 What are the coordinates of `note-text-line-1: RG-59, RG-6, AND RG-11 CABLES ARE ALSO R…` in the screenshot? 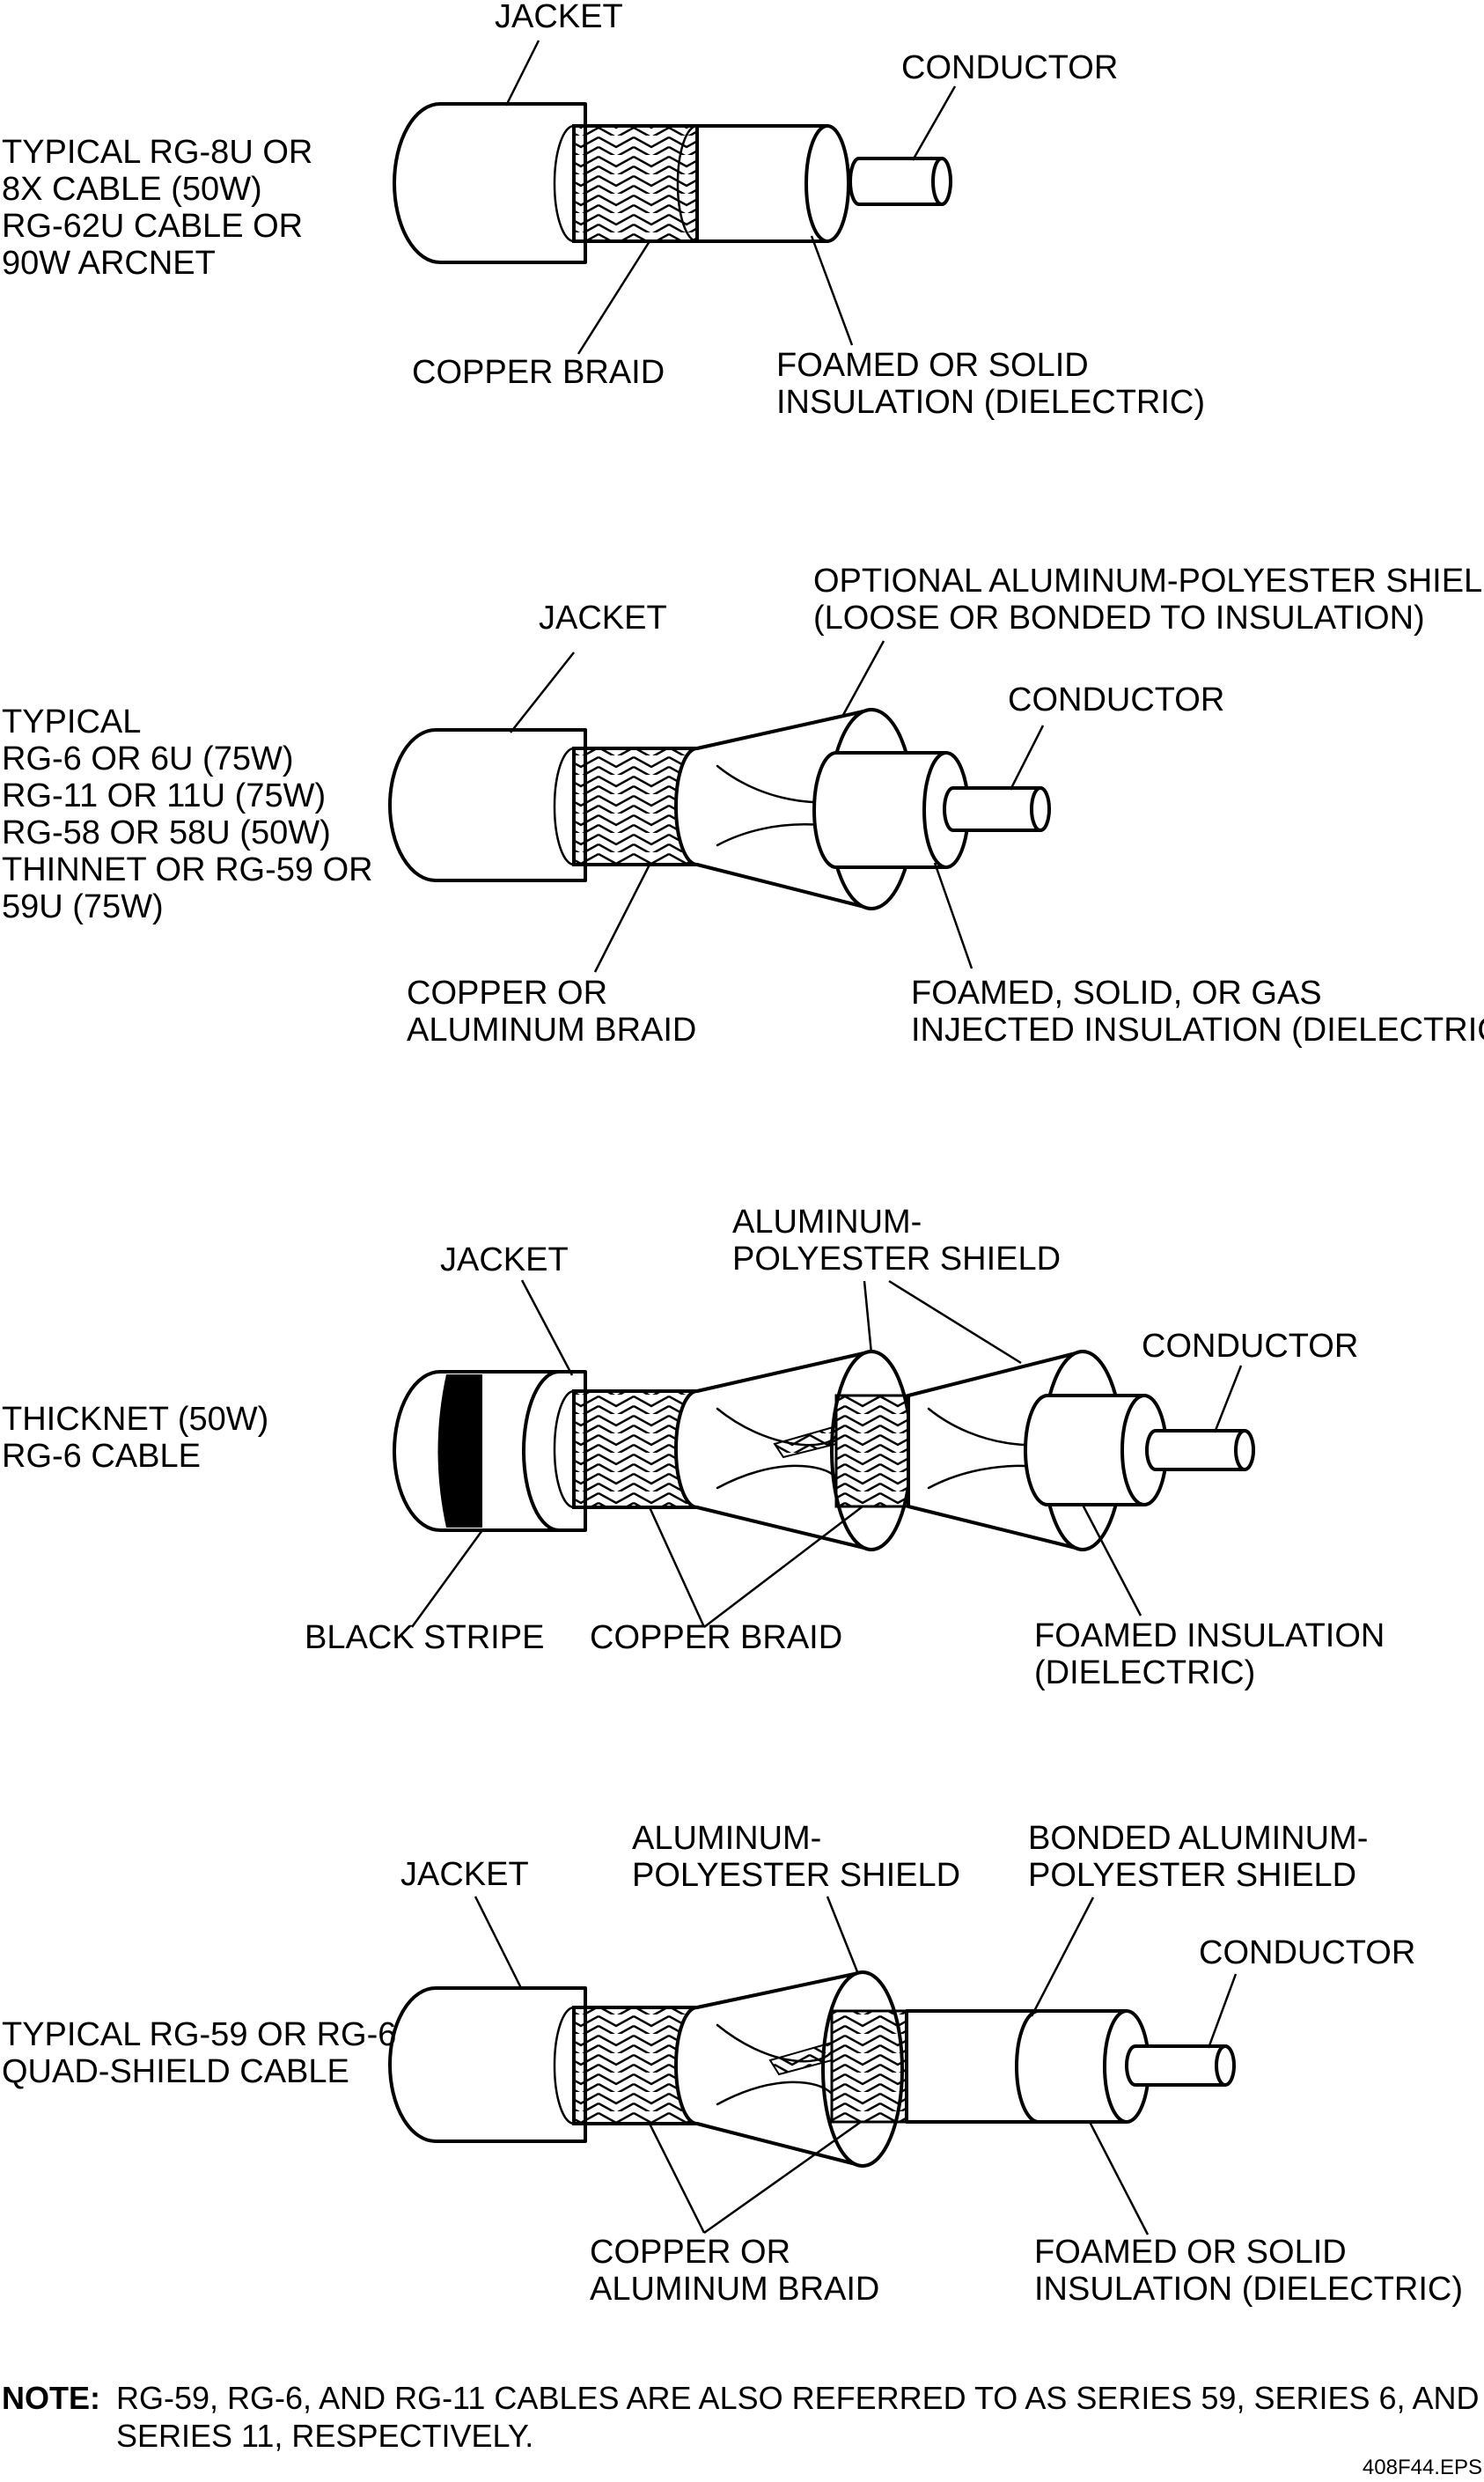 It's located at (798, 2398).